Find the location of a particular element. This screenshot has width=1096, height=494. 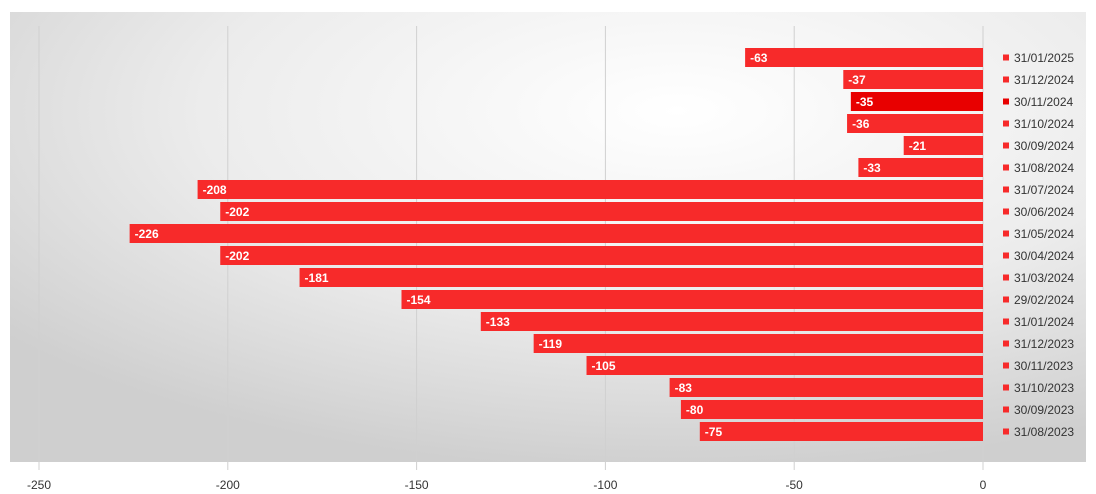

bar-value-label: -63 is located at coordinates (759, 58).